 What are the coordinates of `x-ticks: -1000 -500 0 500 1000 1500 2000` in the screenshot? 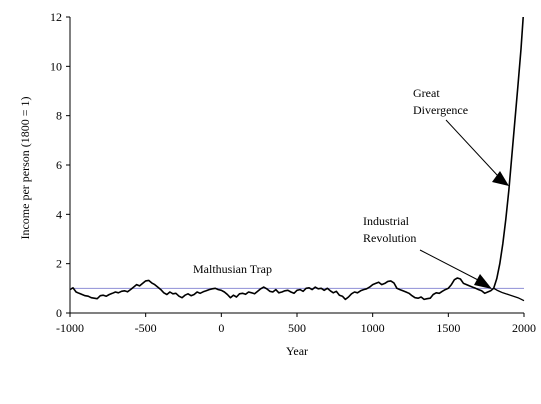 It's located at (296, 324).